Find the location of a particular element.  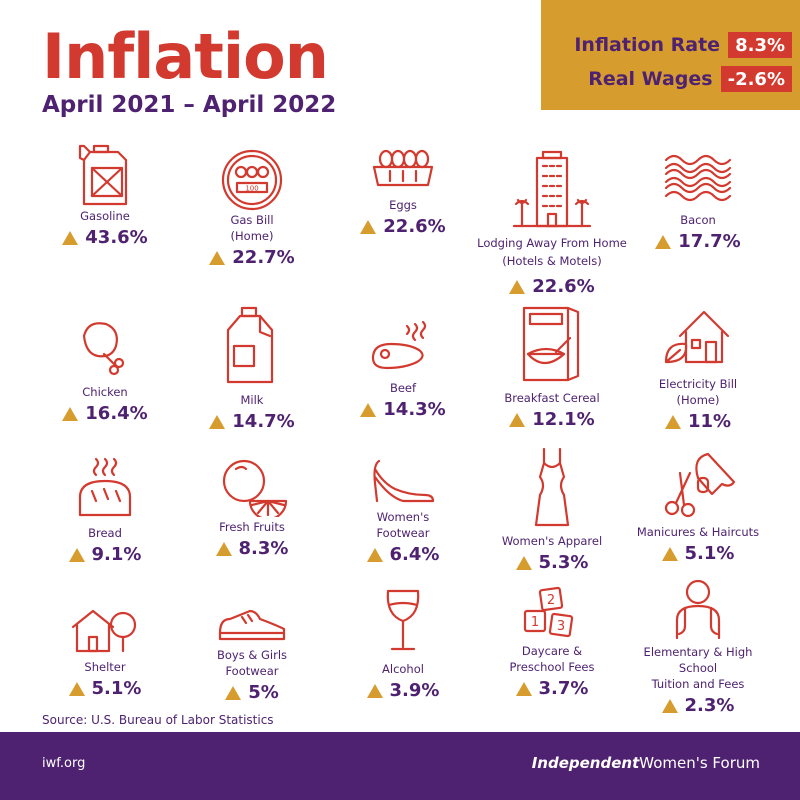

item-breakfast-cereal: Breakfast Cereal 12.1% is located at coordinates (552, 367).